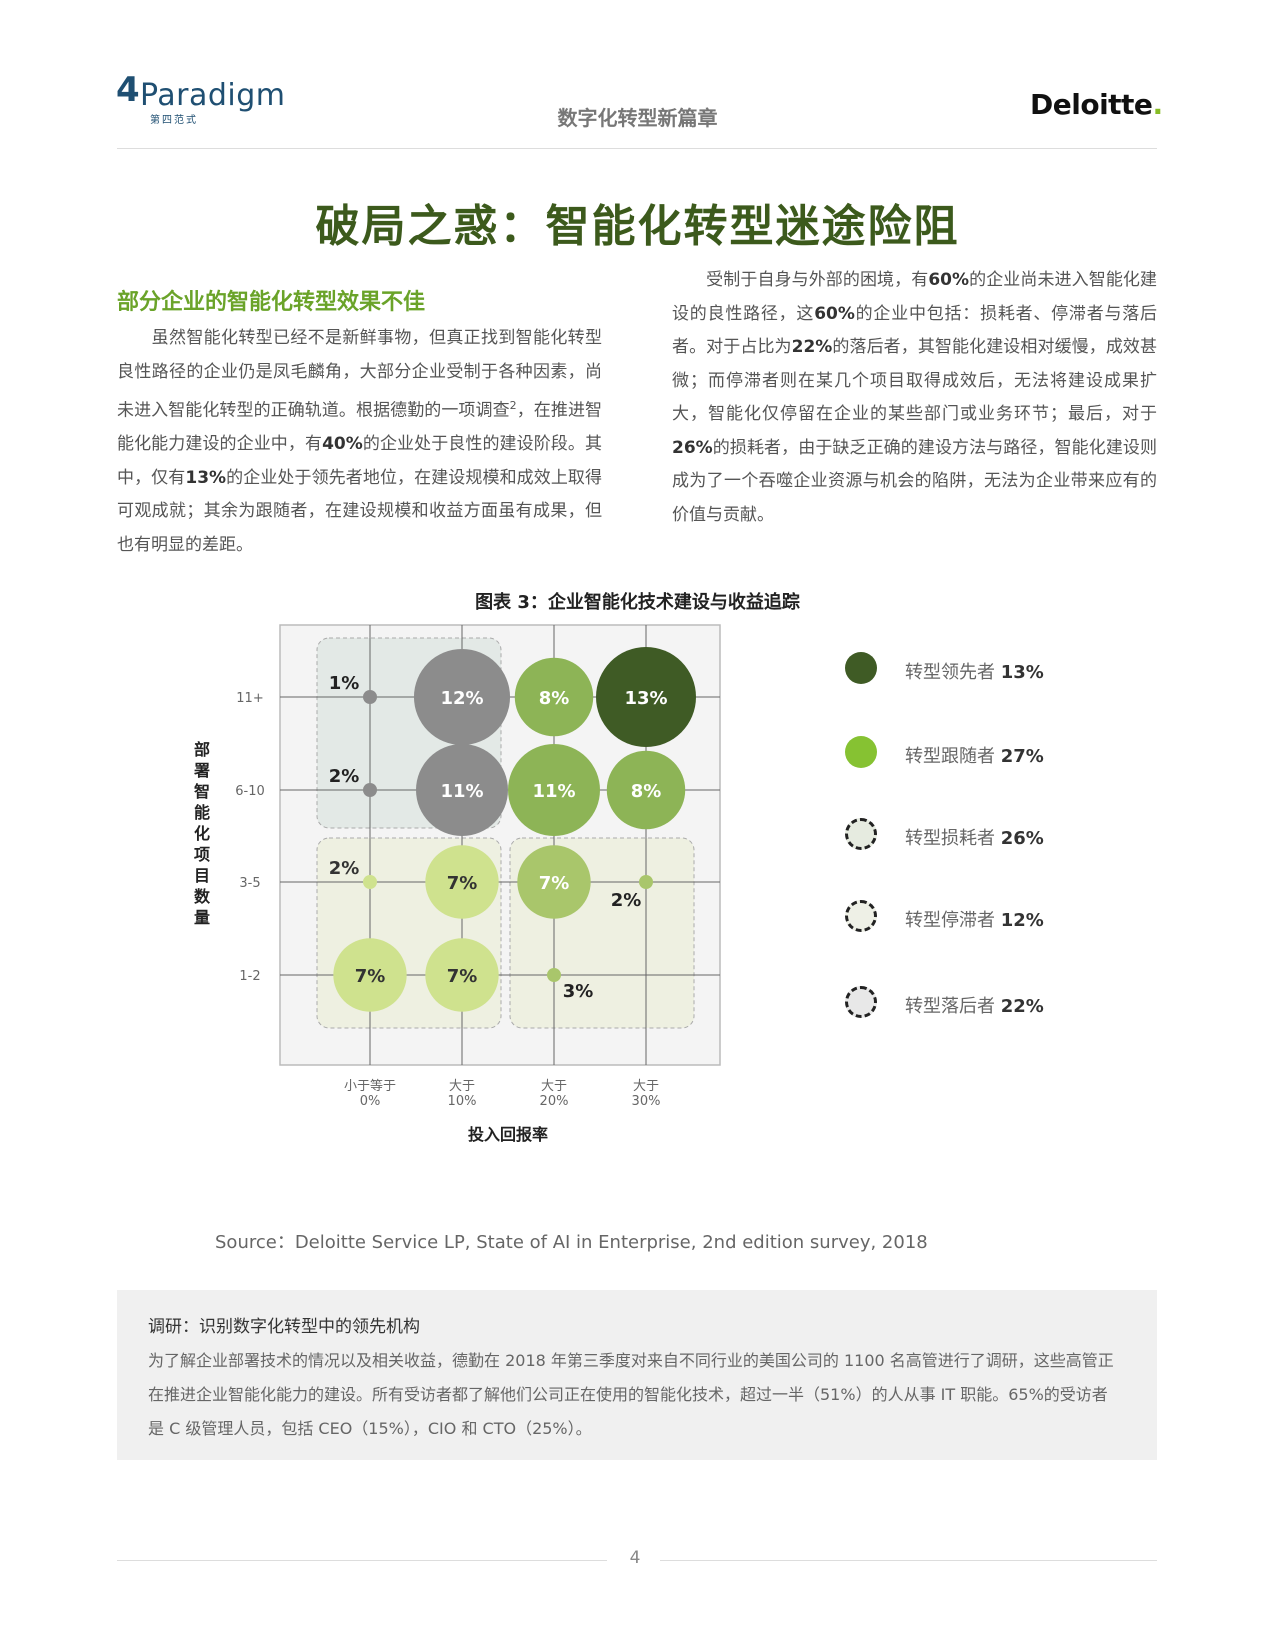 The width and height of the screenshot is (1275, 1650). I want to click on y-axis-label-char: 量, so click(202, 917).